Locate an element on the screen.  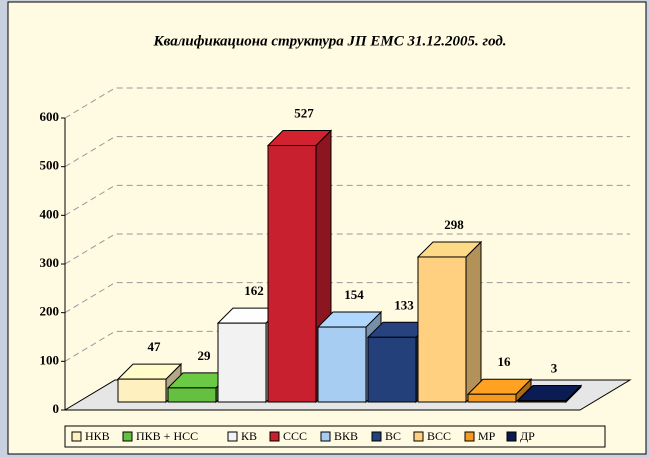
legend-label: ВС is located at coordinates (393, 436).